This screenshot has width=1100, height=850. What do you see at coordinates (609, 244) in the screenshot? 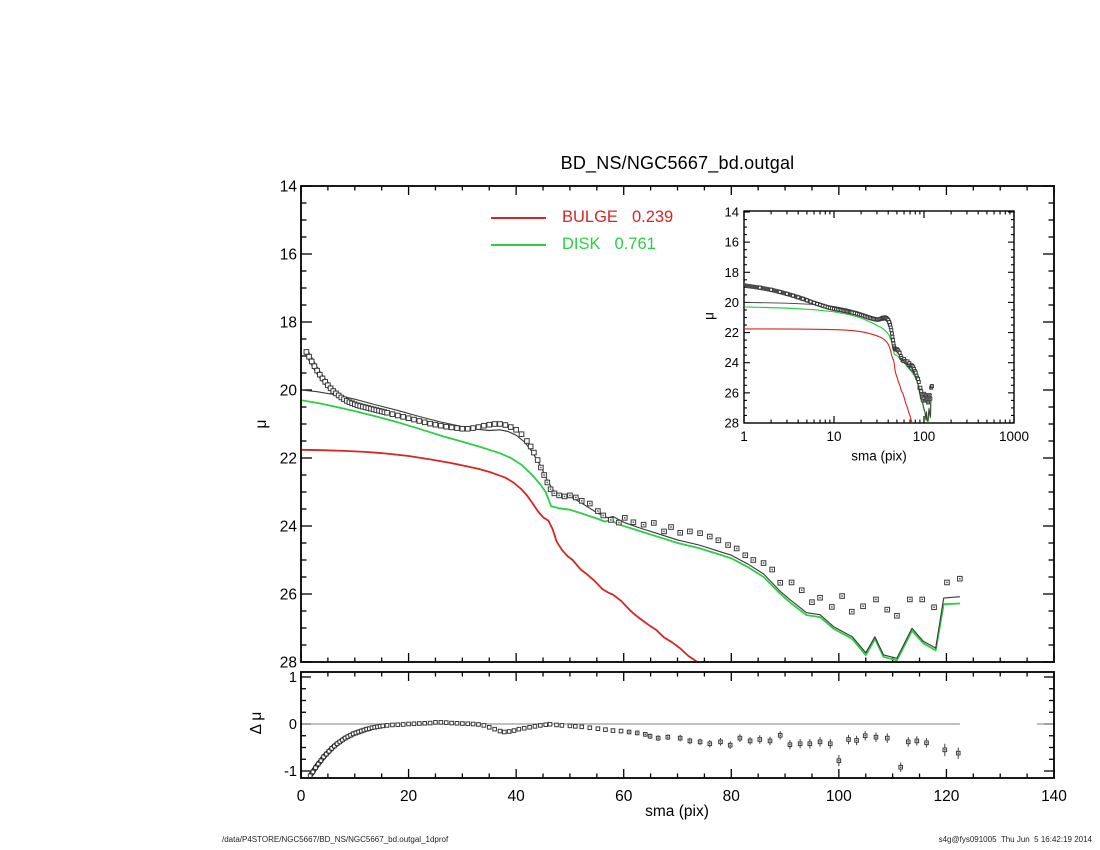
I see `disk-legend-text: DISK 0.761` at bounding box center [609, 244].